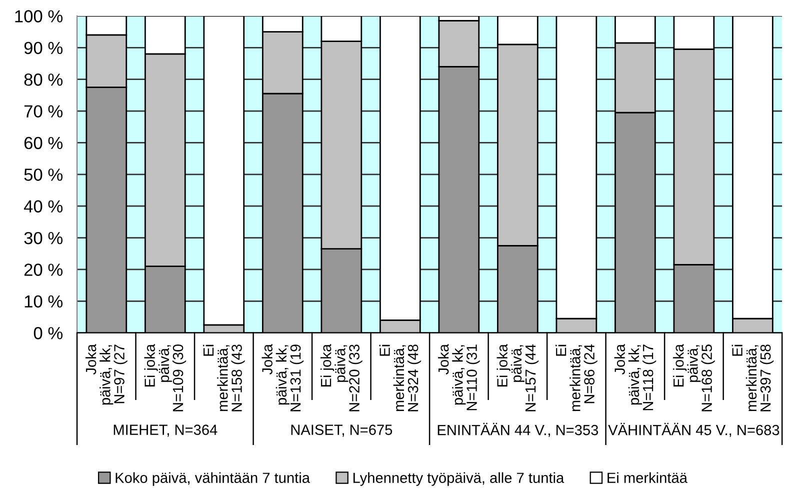 The height and width of the screenshot is (499, 786). I want to click on x-tick-label: Ei joka päivä, N=168 (25, so click(694, 378).